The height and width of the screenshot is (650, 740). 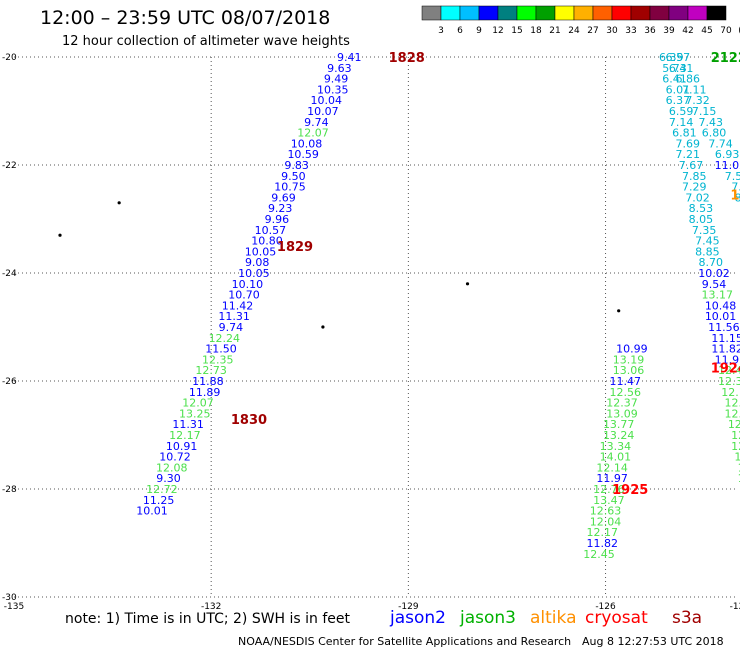 I want to click on wave-height-label: 7.14, so click(x=681, y=122).